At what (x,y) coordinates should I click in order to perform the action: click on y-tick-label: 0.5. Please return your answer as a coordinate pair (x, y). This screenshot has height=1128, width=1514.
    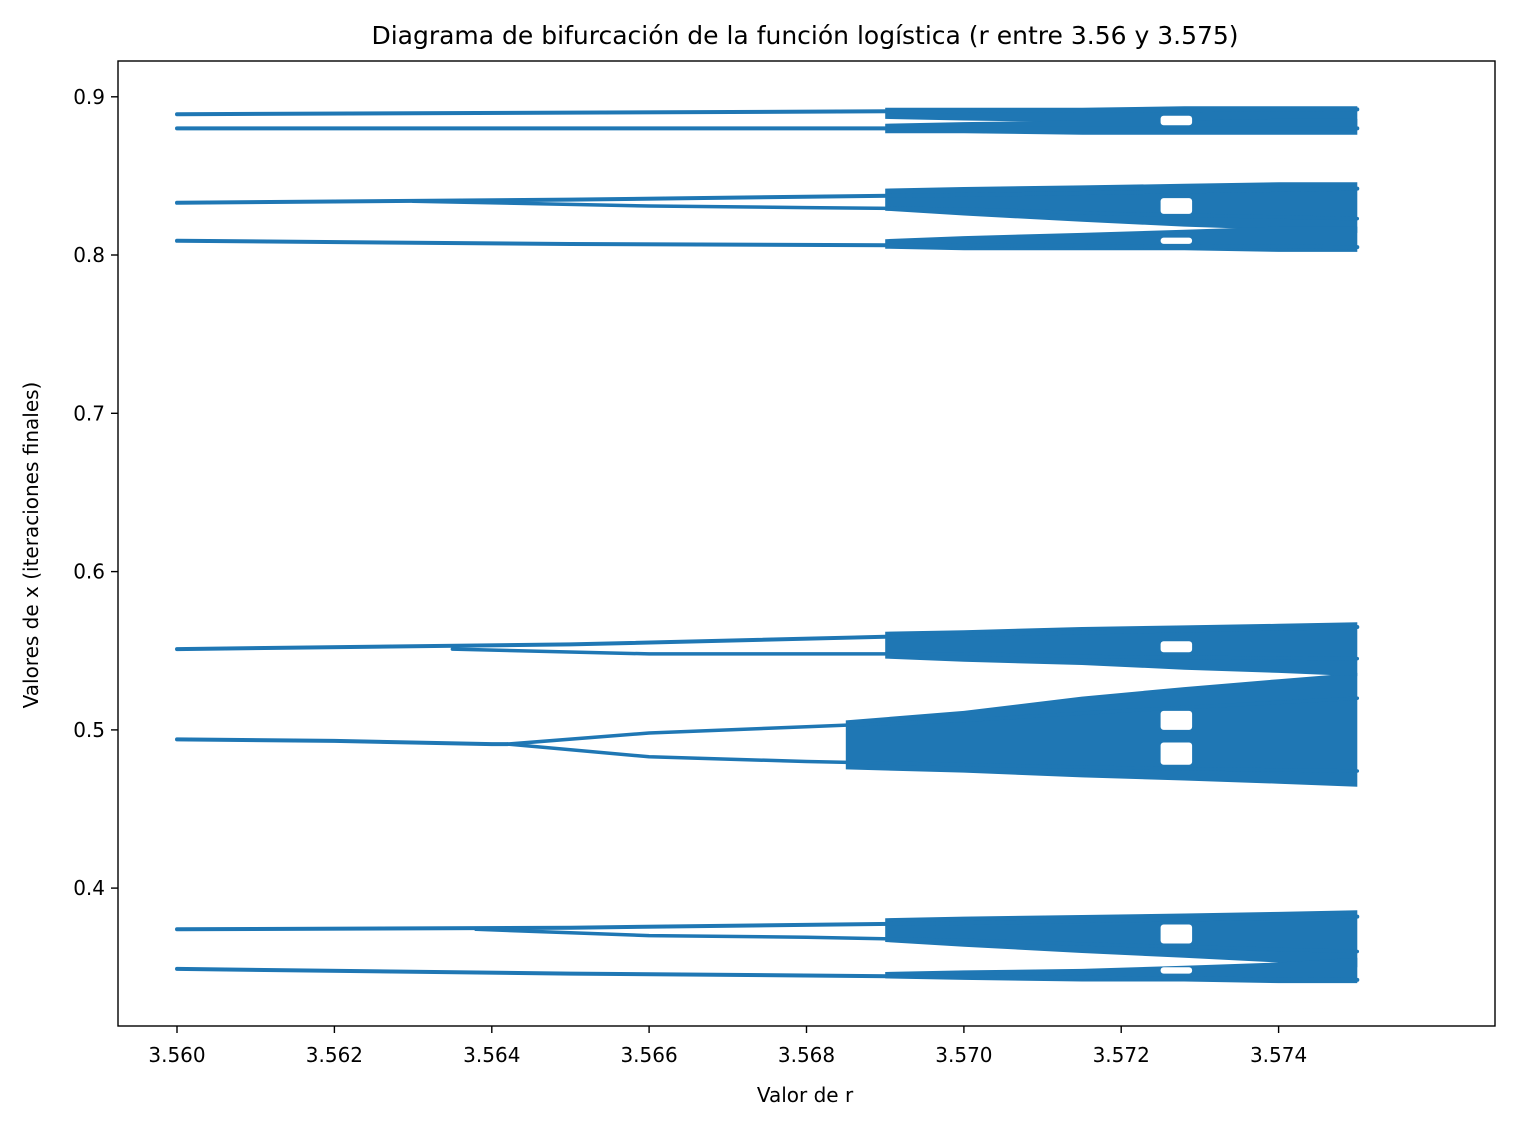
    Looking at the image, I should click on (89, 730).